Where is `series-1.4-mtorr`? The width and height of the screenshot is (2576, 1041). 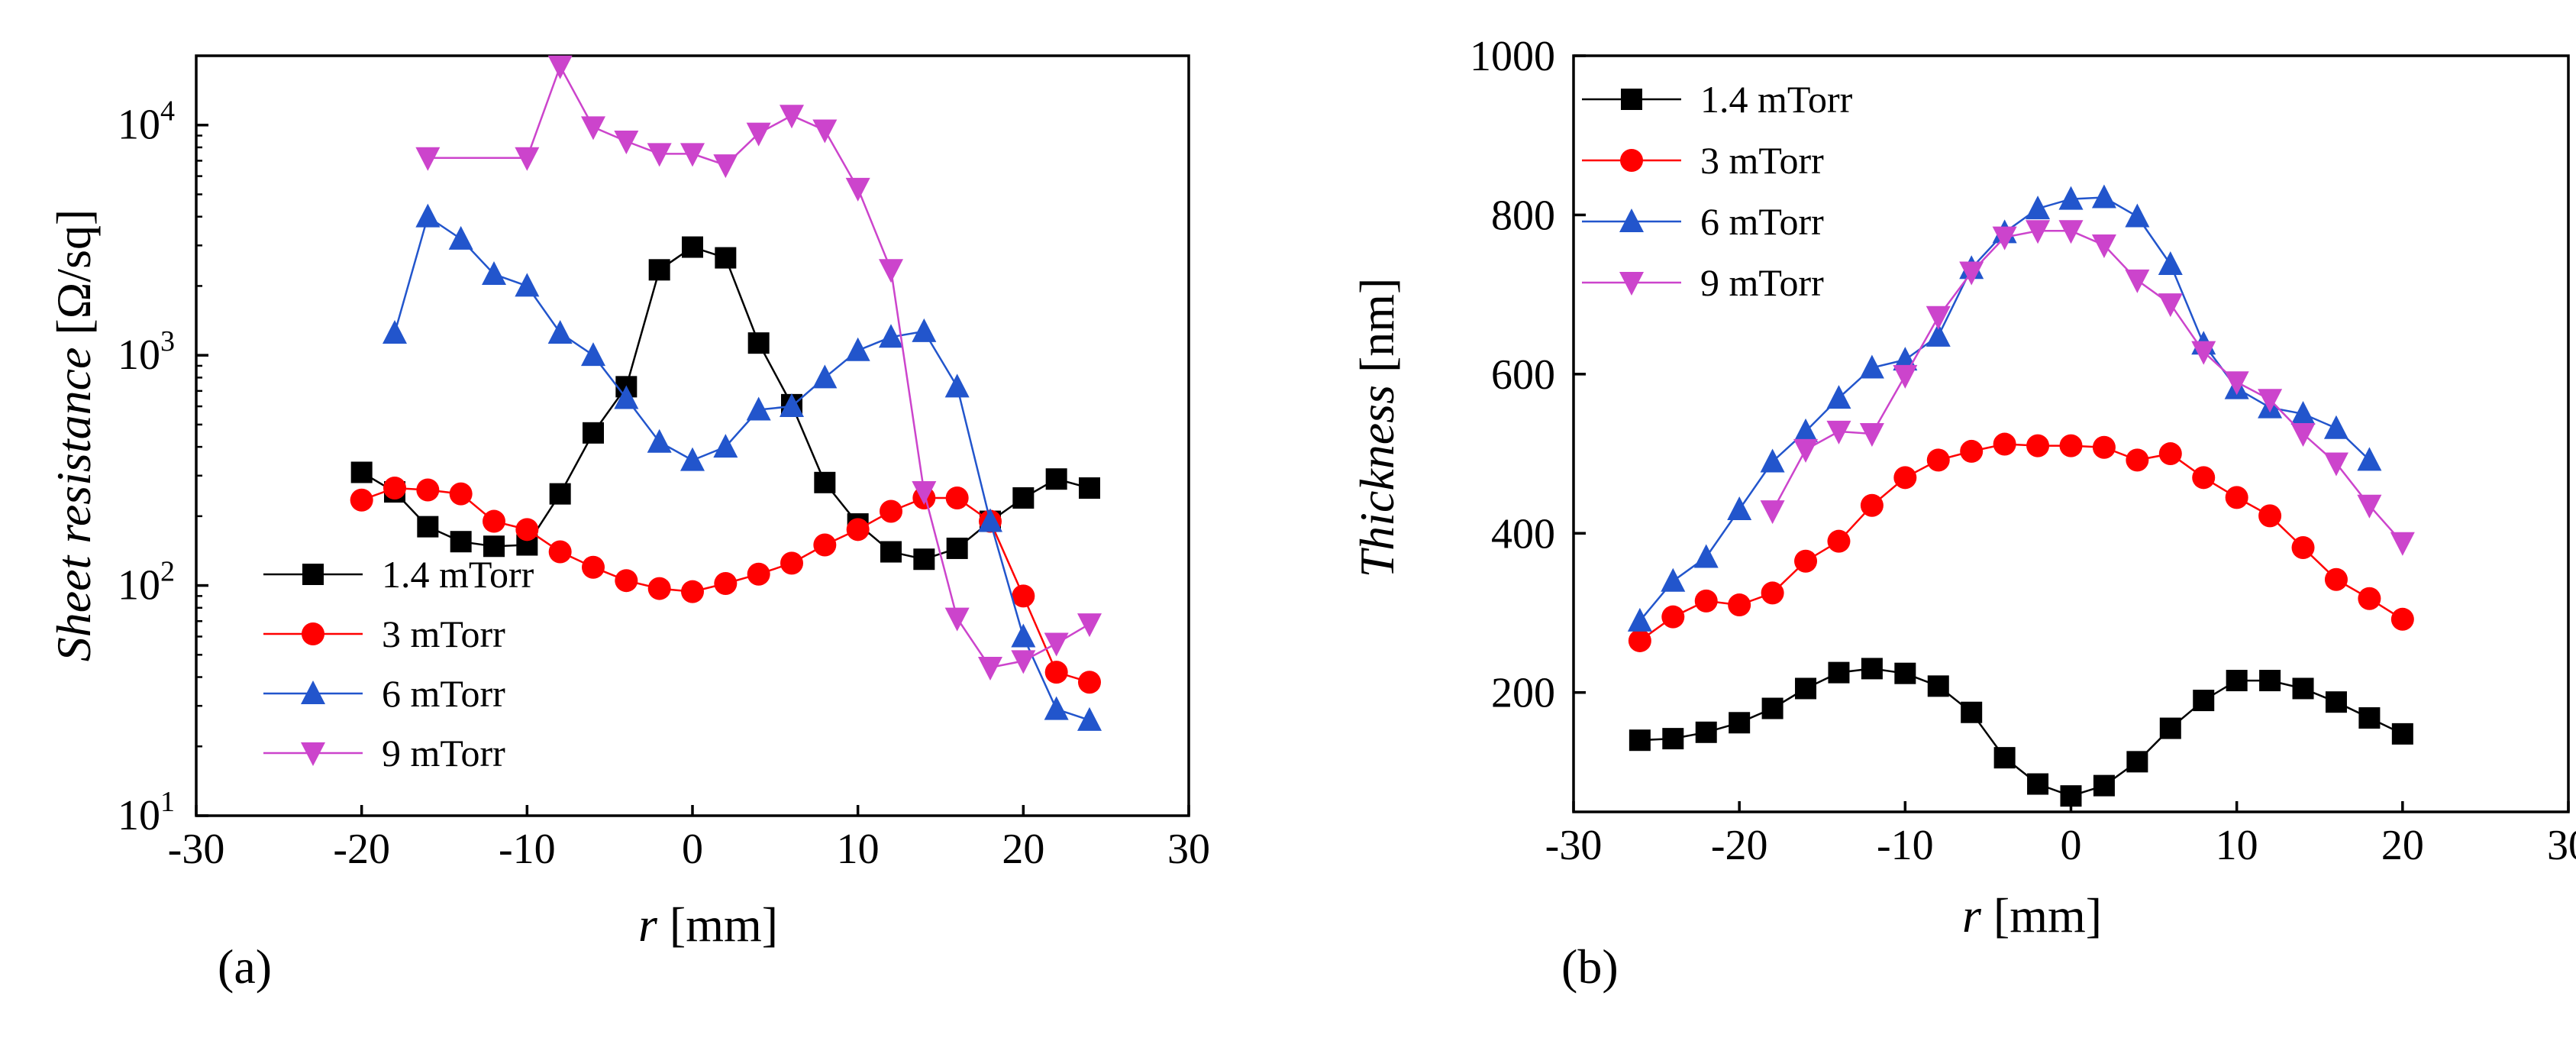 series-1.4-mtorr is located at coordinates (2021, 733).